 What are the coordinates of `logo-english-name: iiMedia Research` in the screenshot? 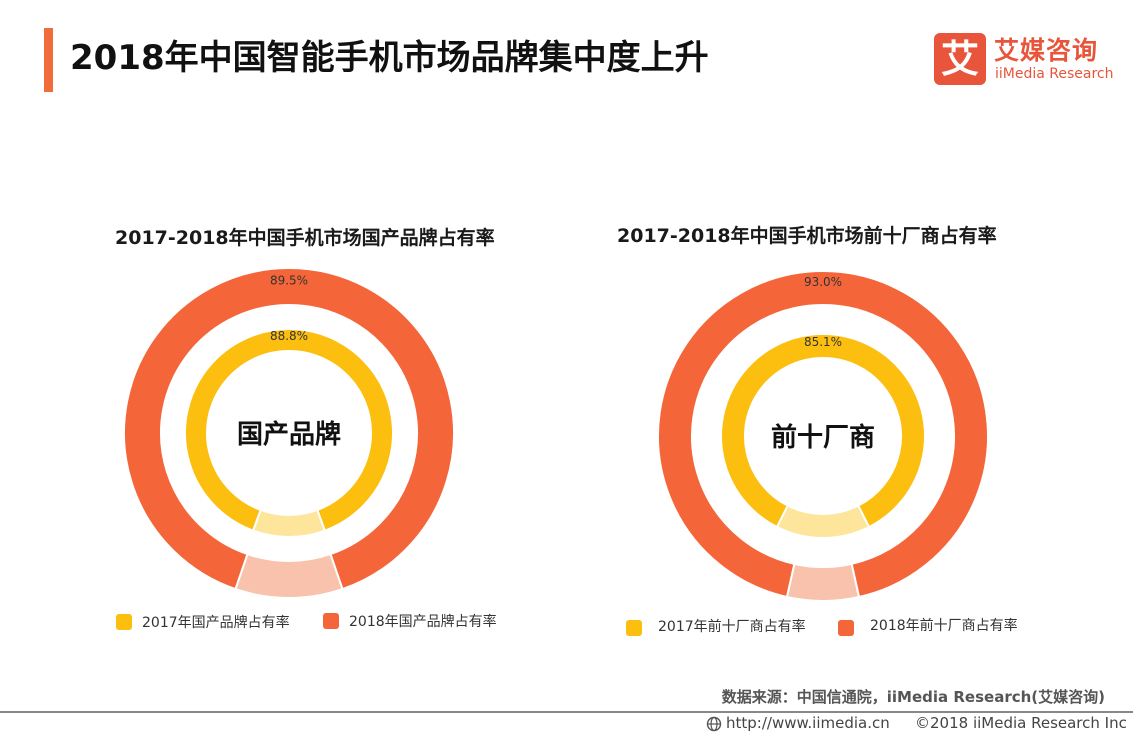 It's located at (1054, 74).